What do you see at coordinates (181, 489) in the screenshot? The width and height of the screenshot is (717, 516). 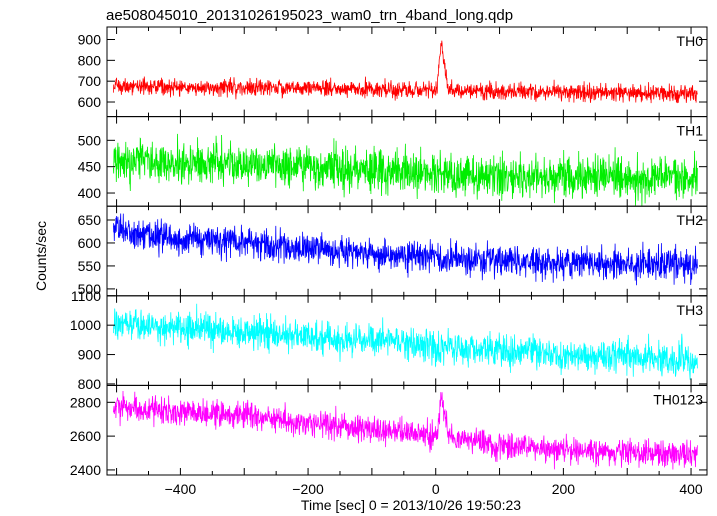 I see `x-tick-label: −400` at bounding box center [181, 489].